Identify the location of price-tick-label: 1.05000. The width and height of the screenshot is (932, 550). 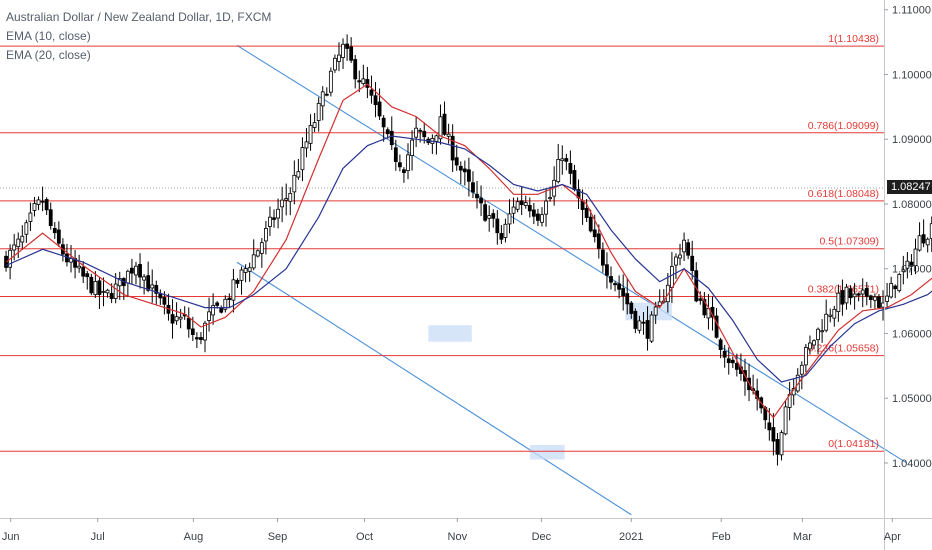
(912, 399).